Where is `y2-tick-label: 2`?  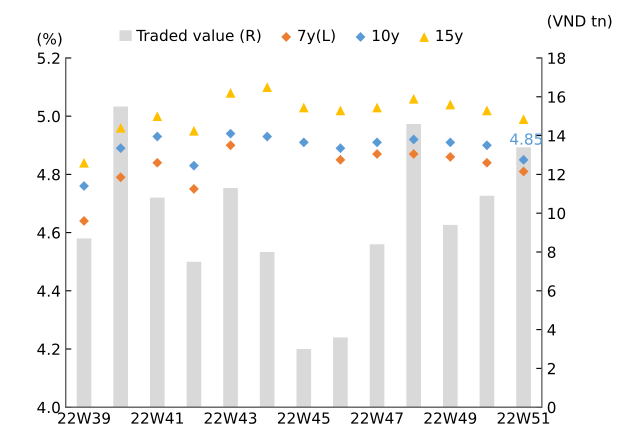
y2-tick-label: 2 is located at coordinates (551, 368).